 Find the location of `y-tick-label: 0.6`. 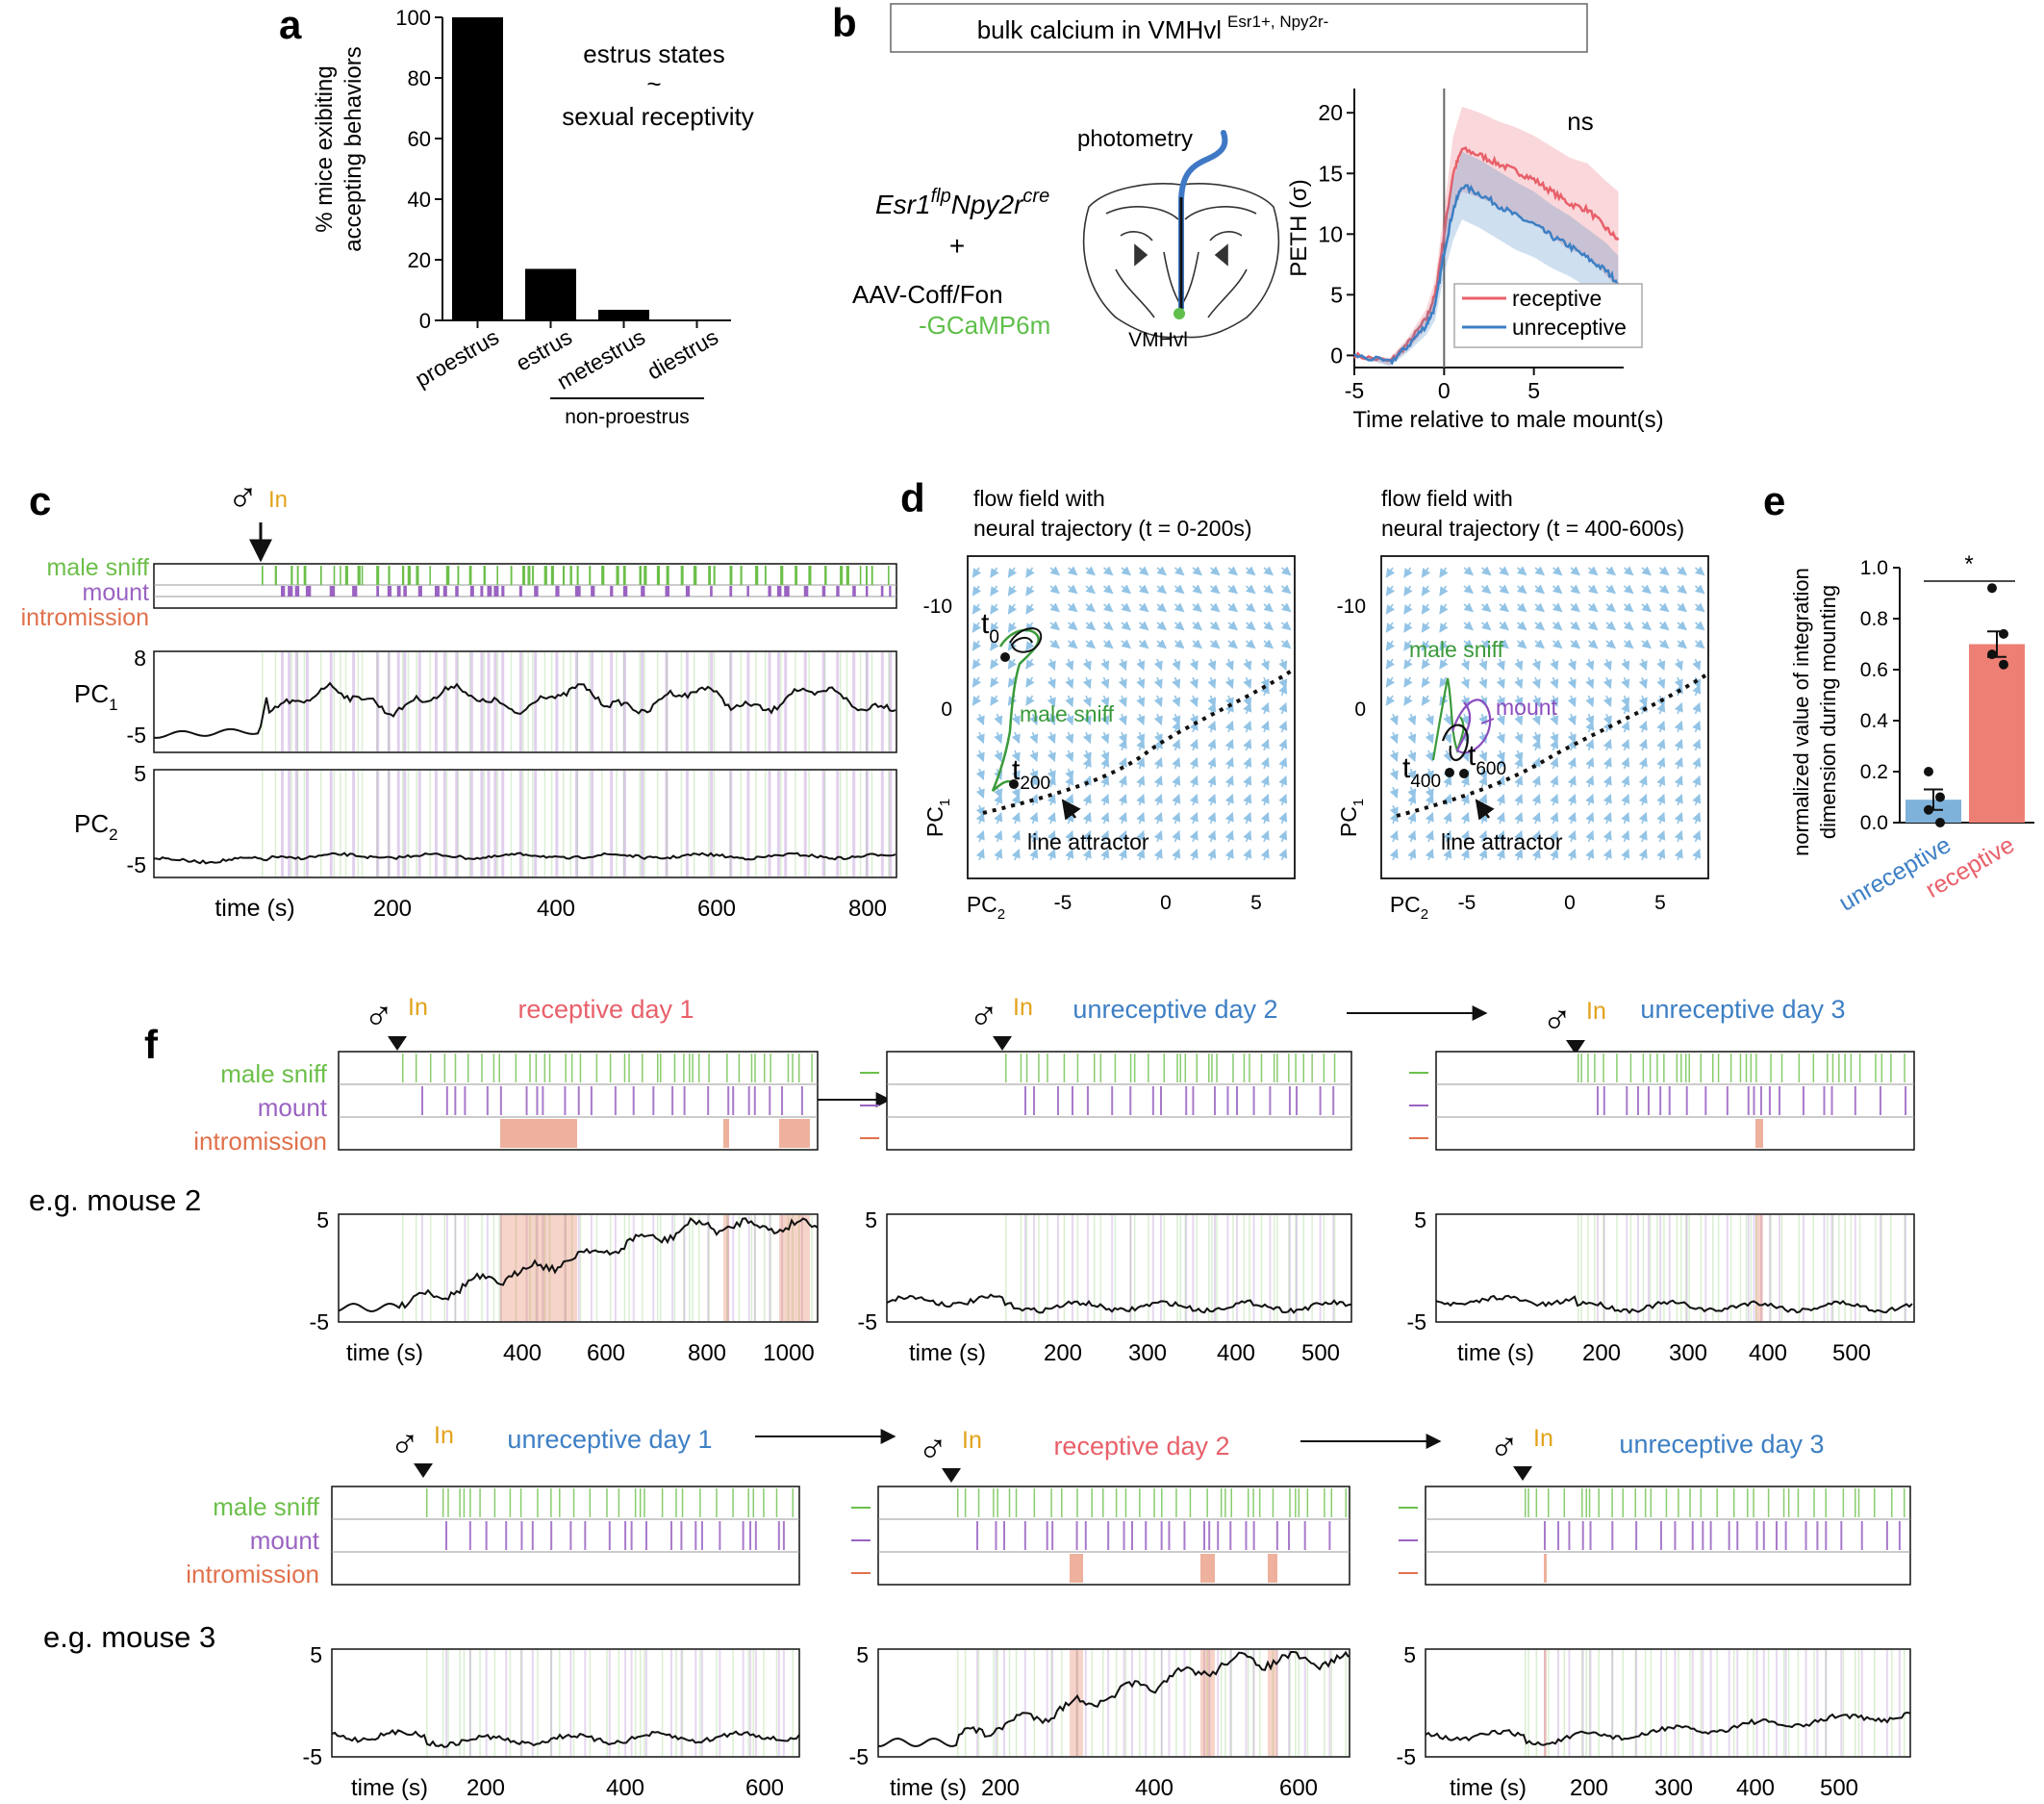

y-tick-label: 0.6 is located at coordinates (1874, 670).